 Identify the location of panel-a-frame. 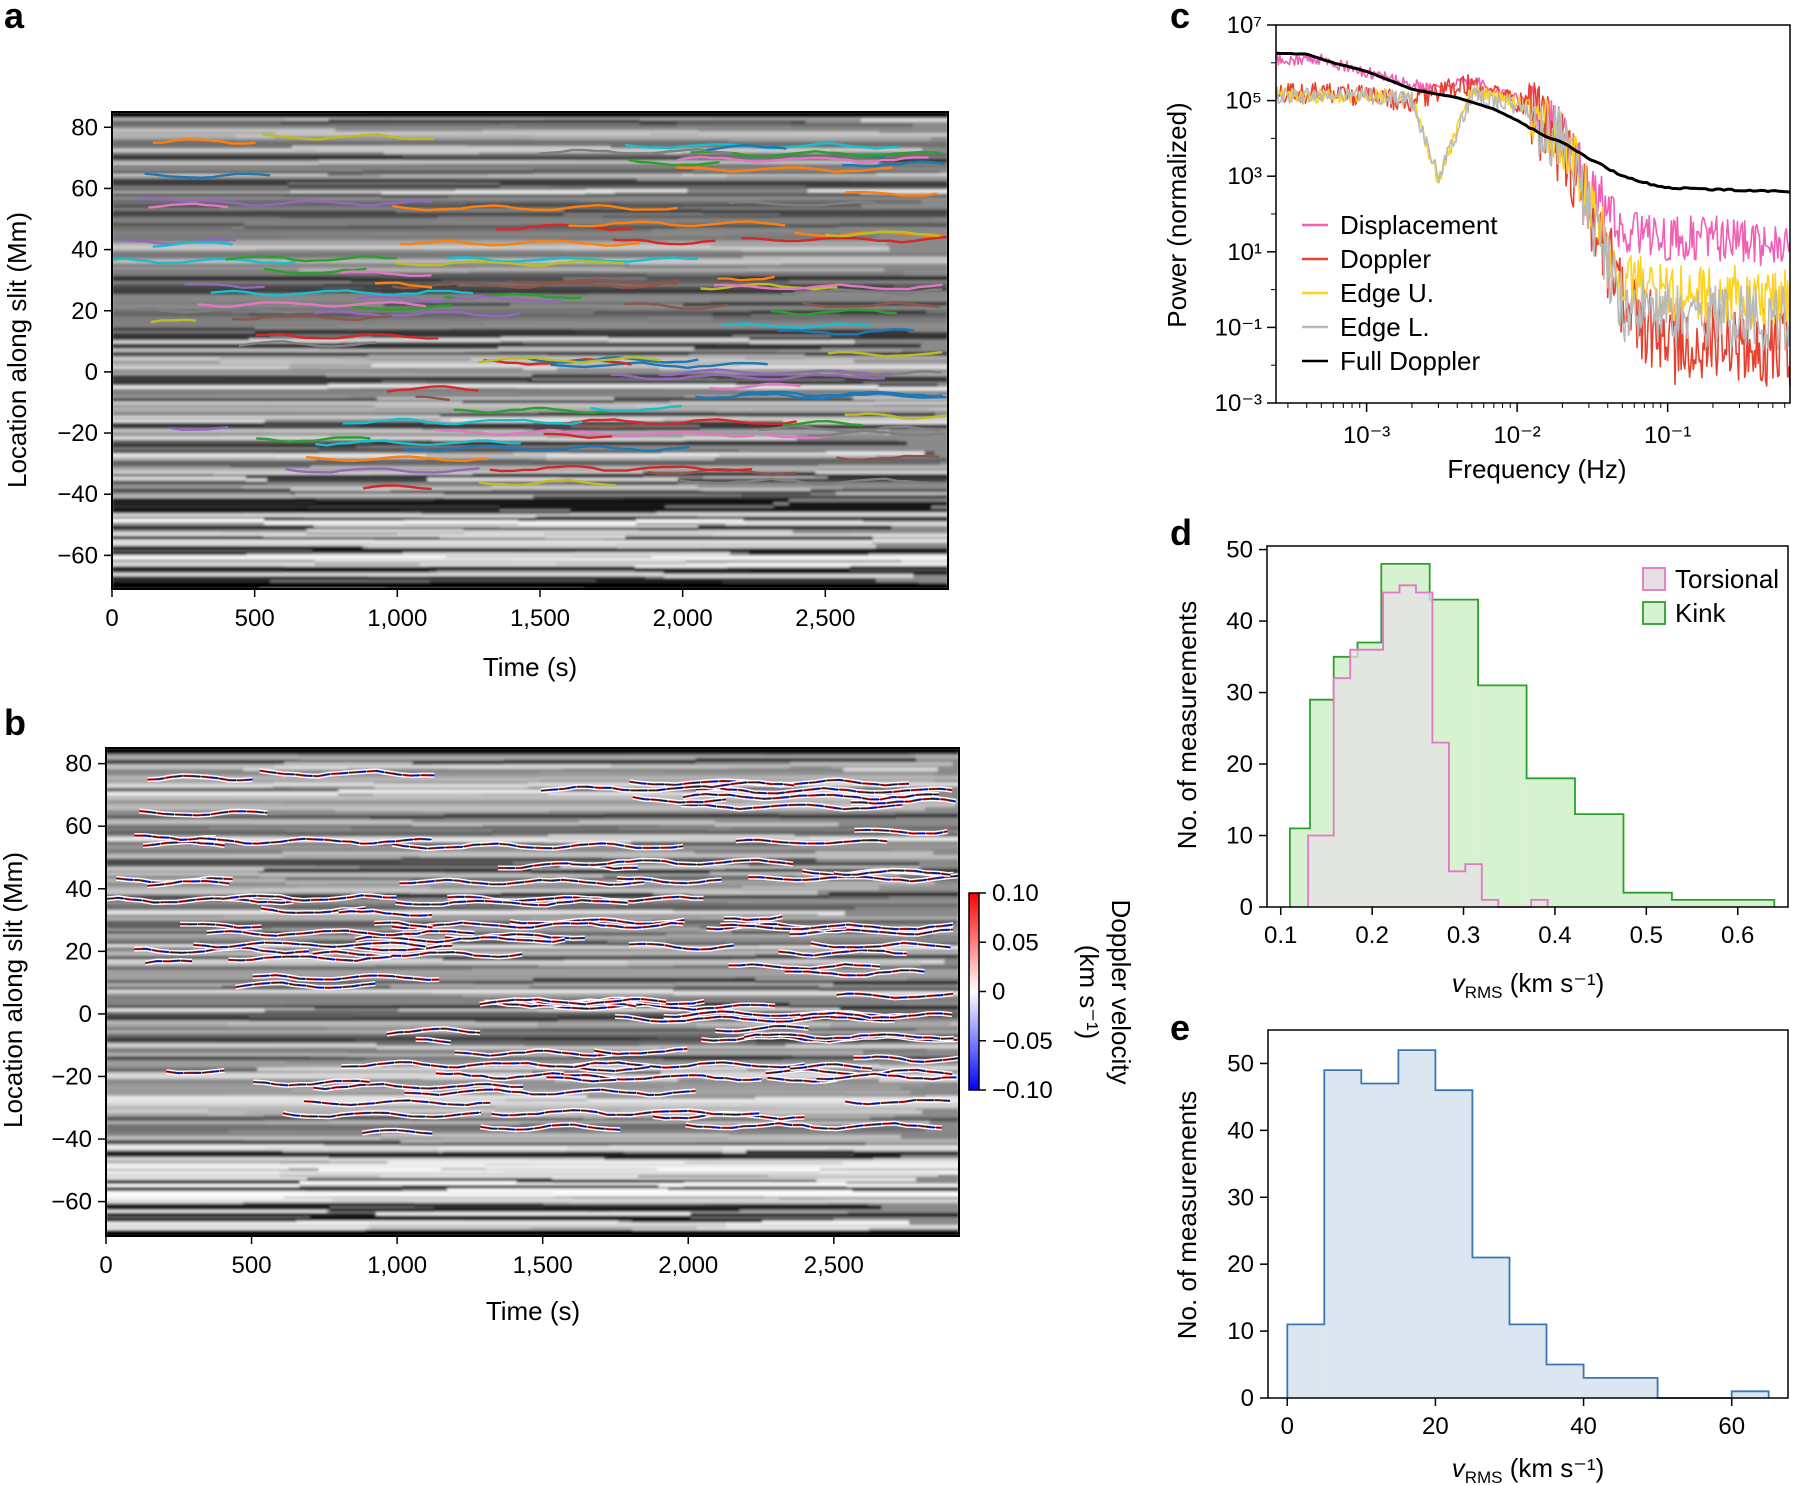
(530, 350).